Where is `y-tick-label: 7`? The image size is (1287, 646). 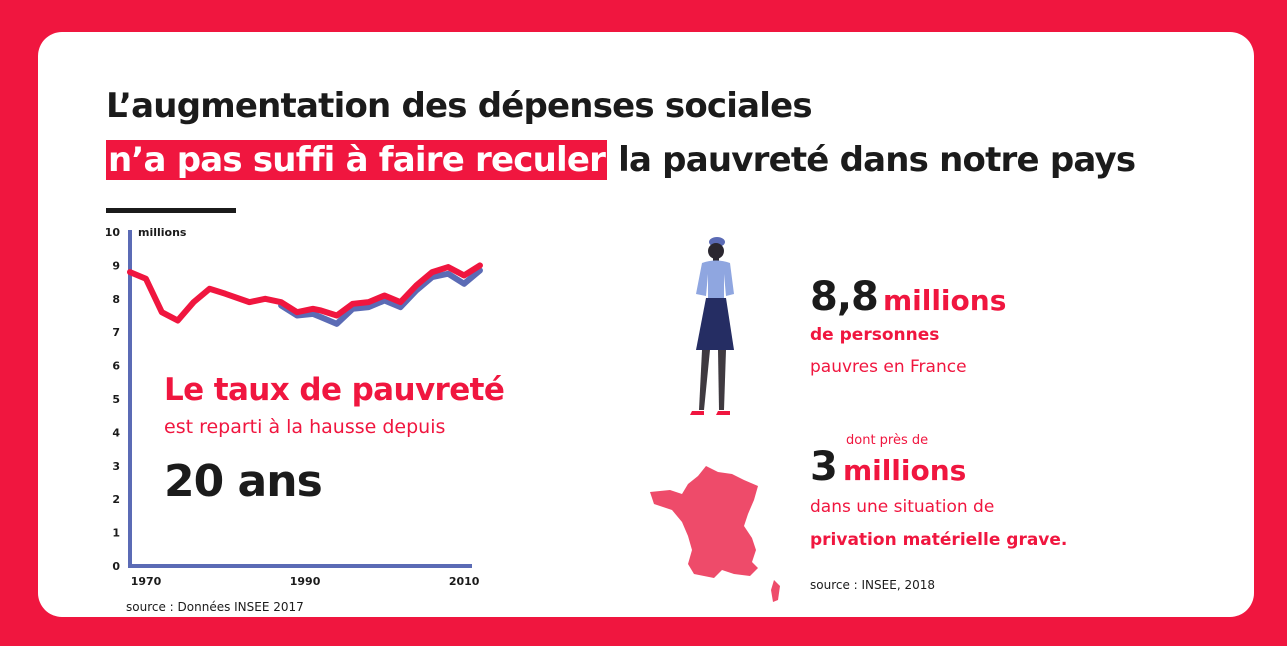 y-tick-label: 7 is located at coordinates (116, 332).